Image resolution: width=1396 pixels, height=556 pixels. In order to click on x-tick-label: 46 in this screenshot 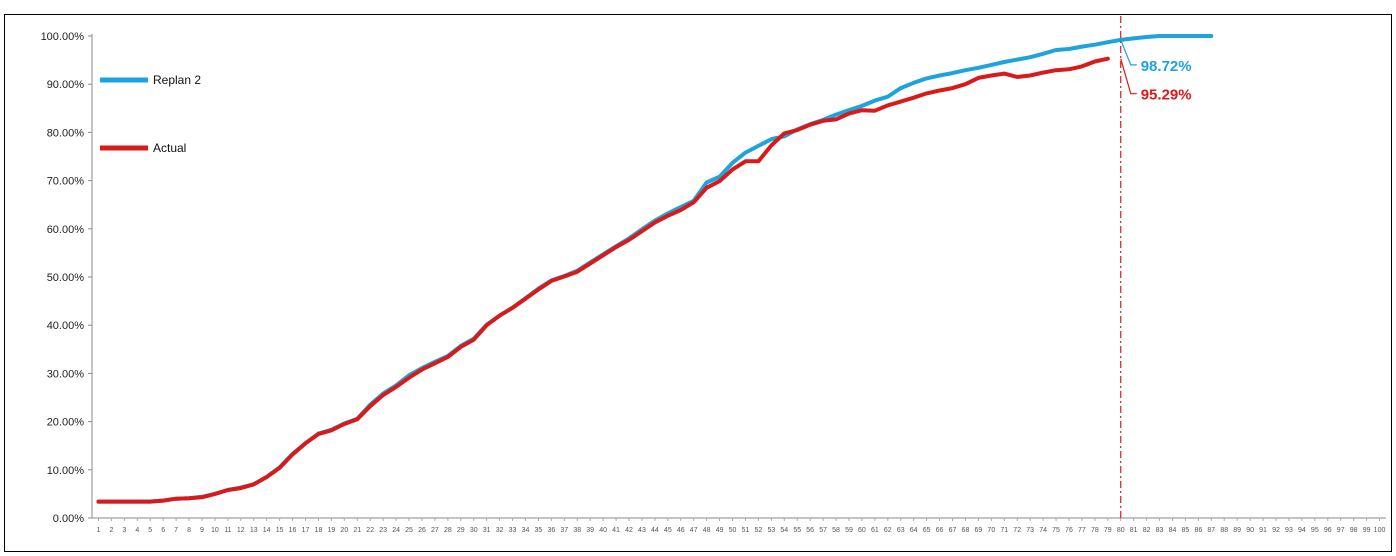, I will do `click(681, 530)`.